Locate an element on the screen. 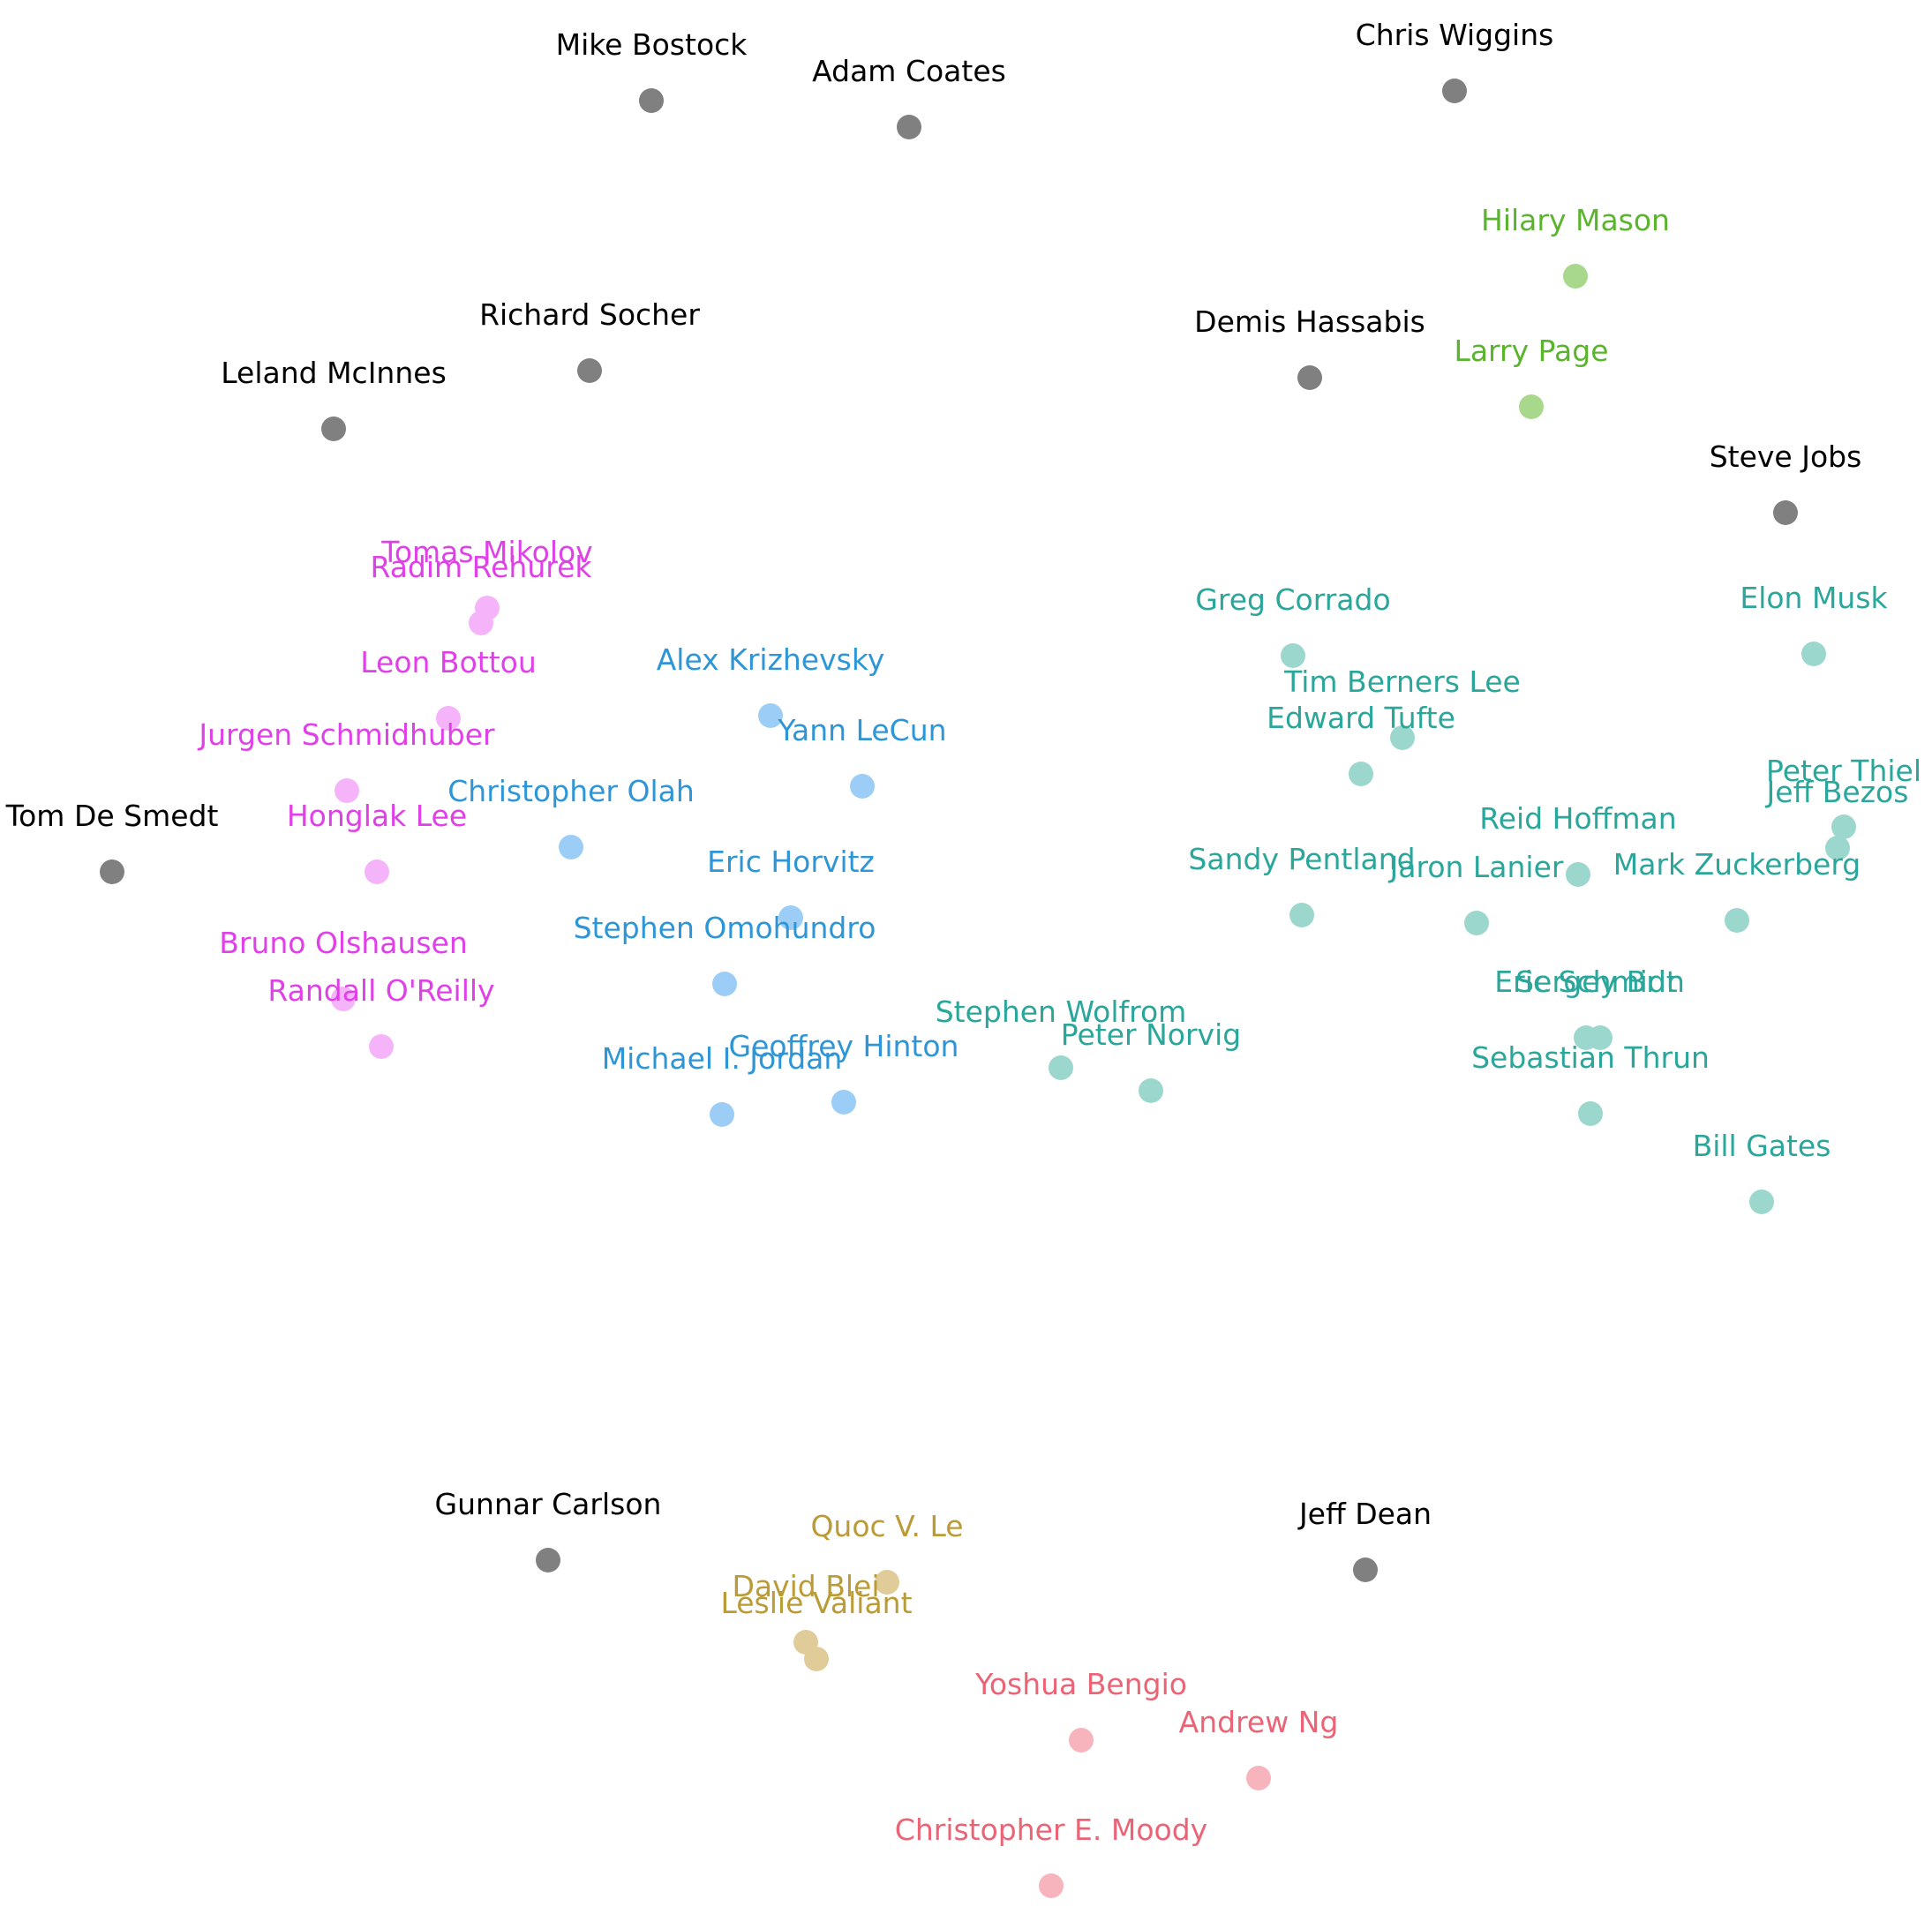 Image resolution: width=1932 pixels, height=1914 pixels. point-label: Alex Krizhevsky is located at coordinates (771, 659).